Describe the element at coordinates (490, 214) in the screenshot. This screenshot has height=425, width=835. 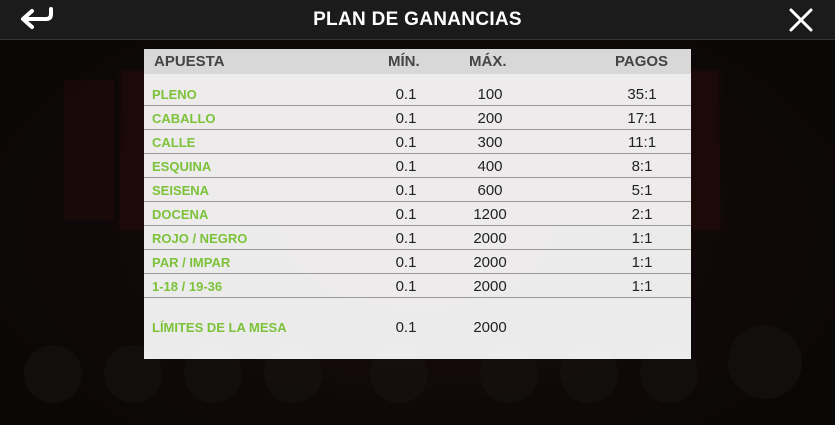
I see `bet-max: 1200` at that location.